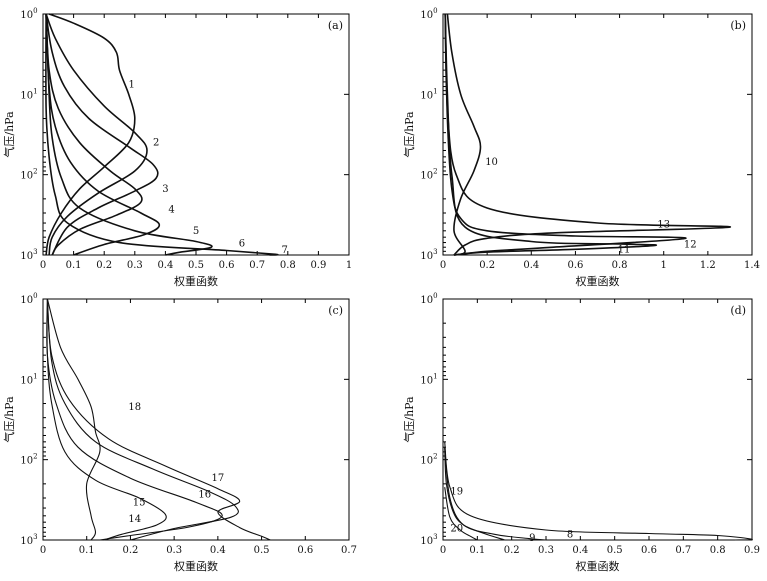  I want to click on series-label-3: 3, so click(165, 189).